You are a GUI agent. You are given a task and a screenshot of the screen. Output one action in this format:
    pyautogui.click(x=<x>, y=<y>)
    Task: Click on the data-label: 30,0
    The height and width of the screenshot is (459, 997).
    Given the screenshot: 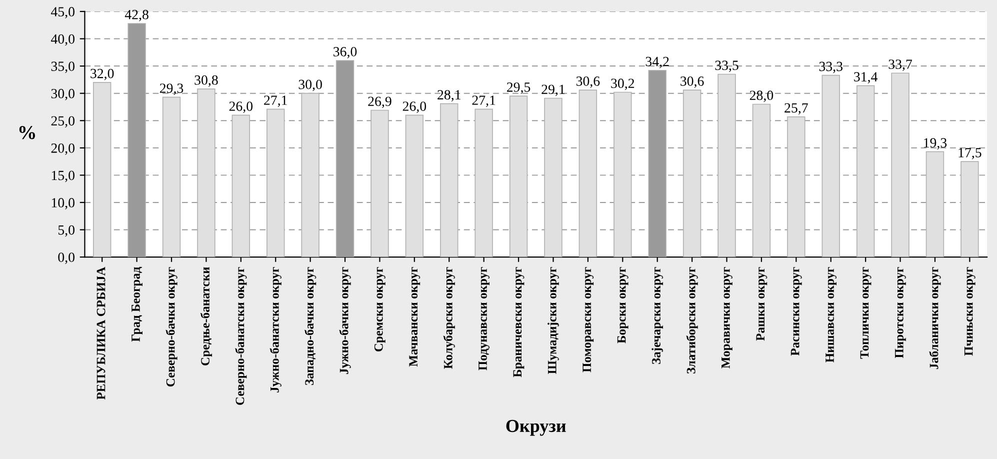 What is the action you would take?
    pyautogui.click(x=310, y=86)
    